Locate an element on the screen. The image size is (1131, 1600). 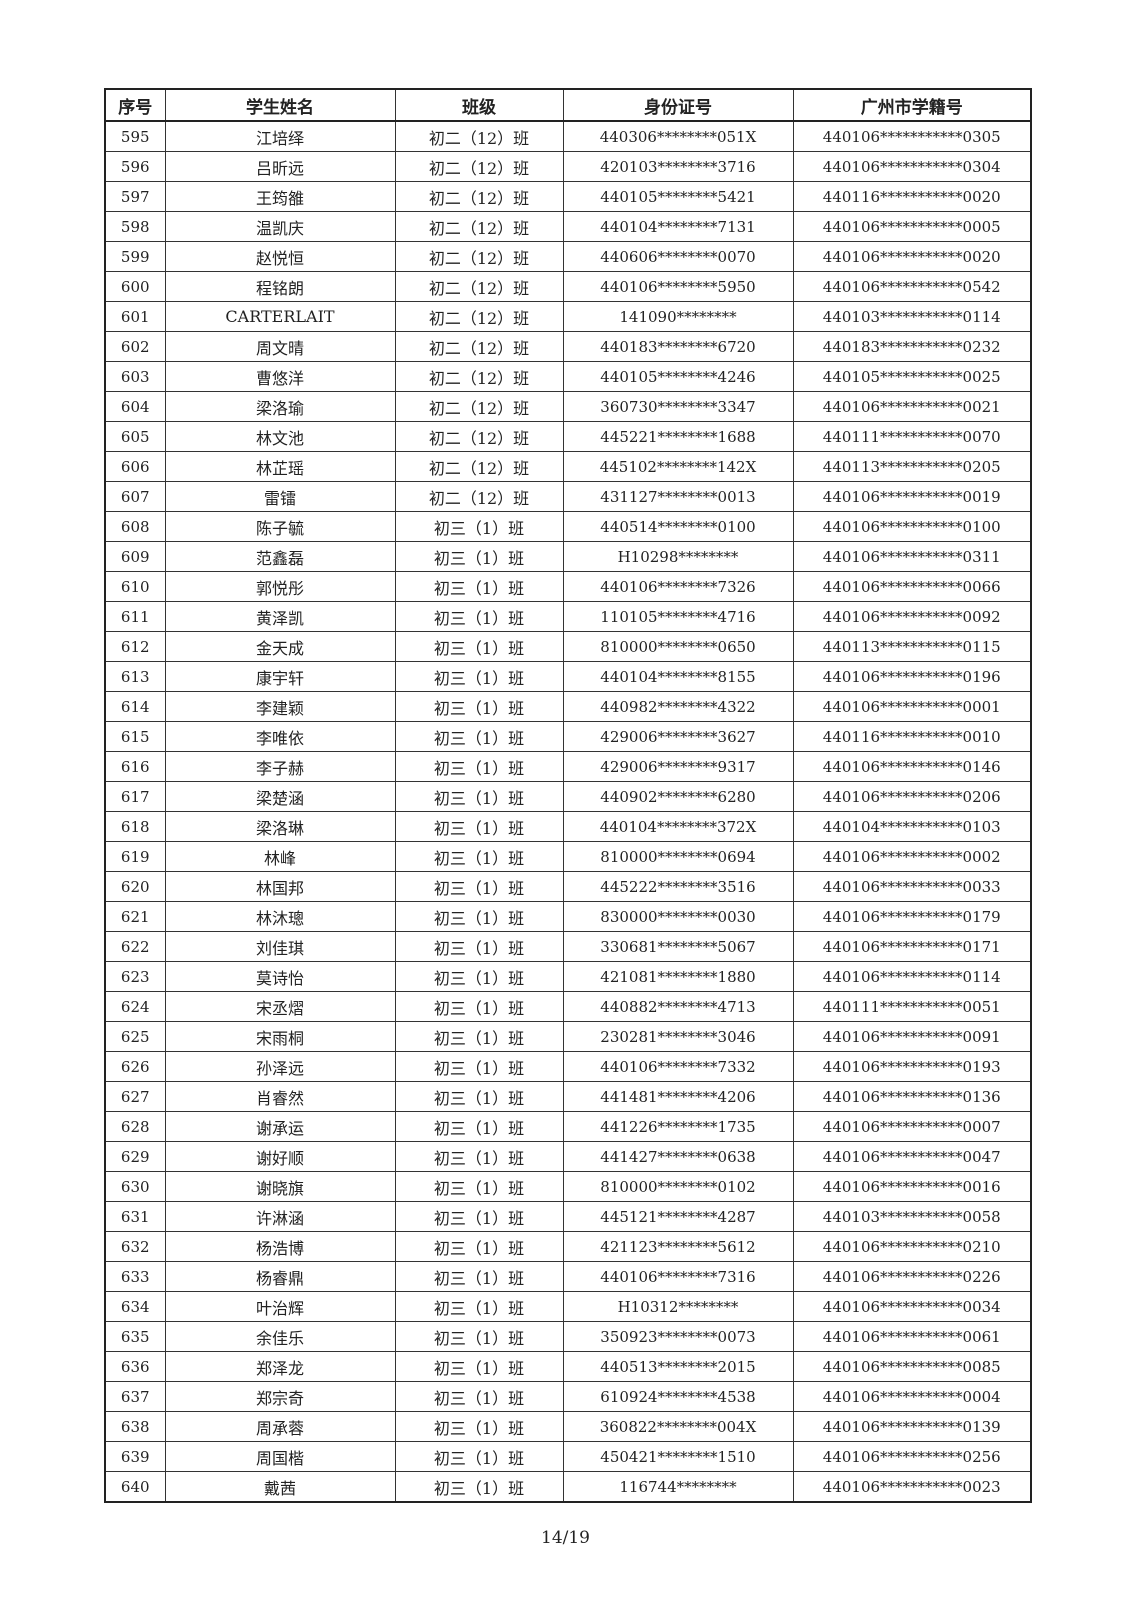
student-name: CARTERLAIT is located at coordinates (280, 316).